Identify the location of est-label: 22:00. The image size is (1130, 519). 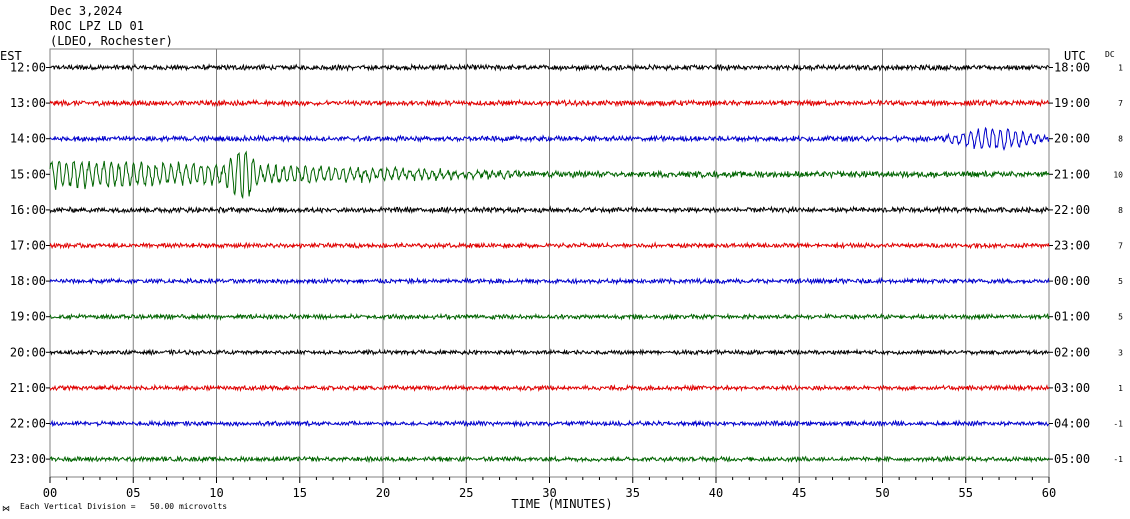
(28, 424).